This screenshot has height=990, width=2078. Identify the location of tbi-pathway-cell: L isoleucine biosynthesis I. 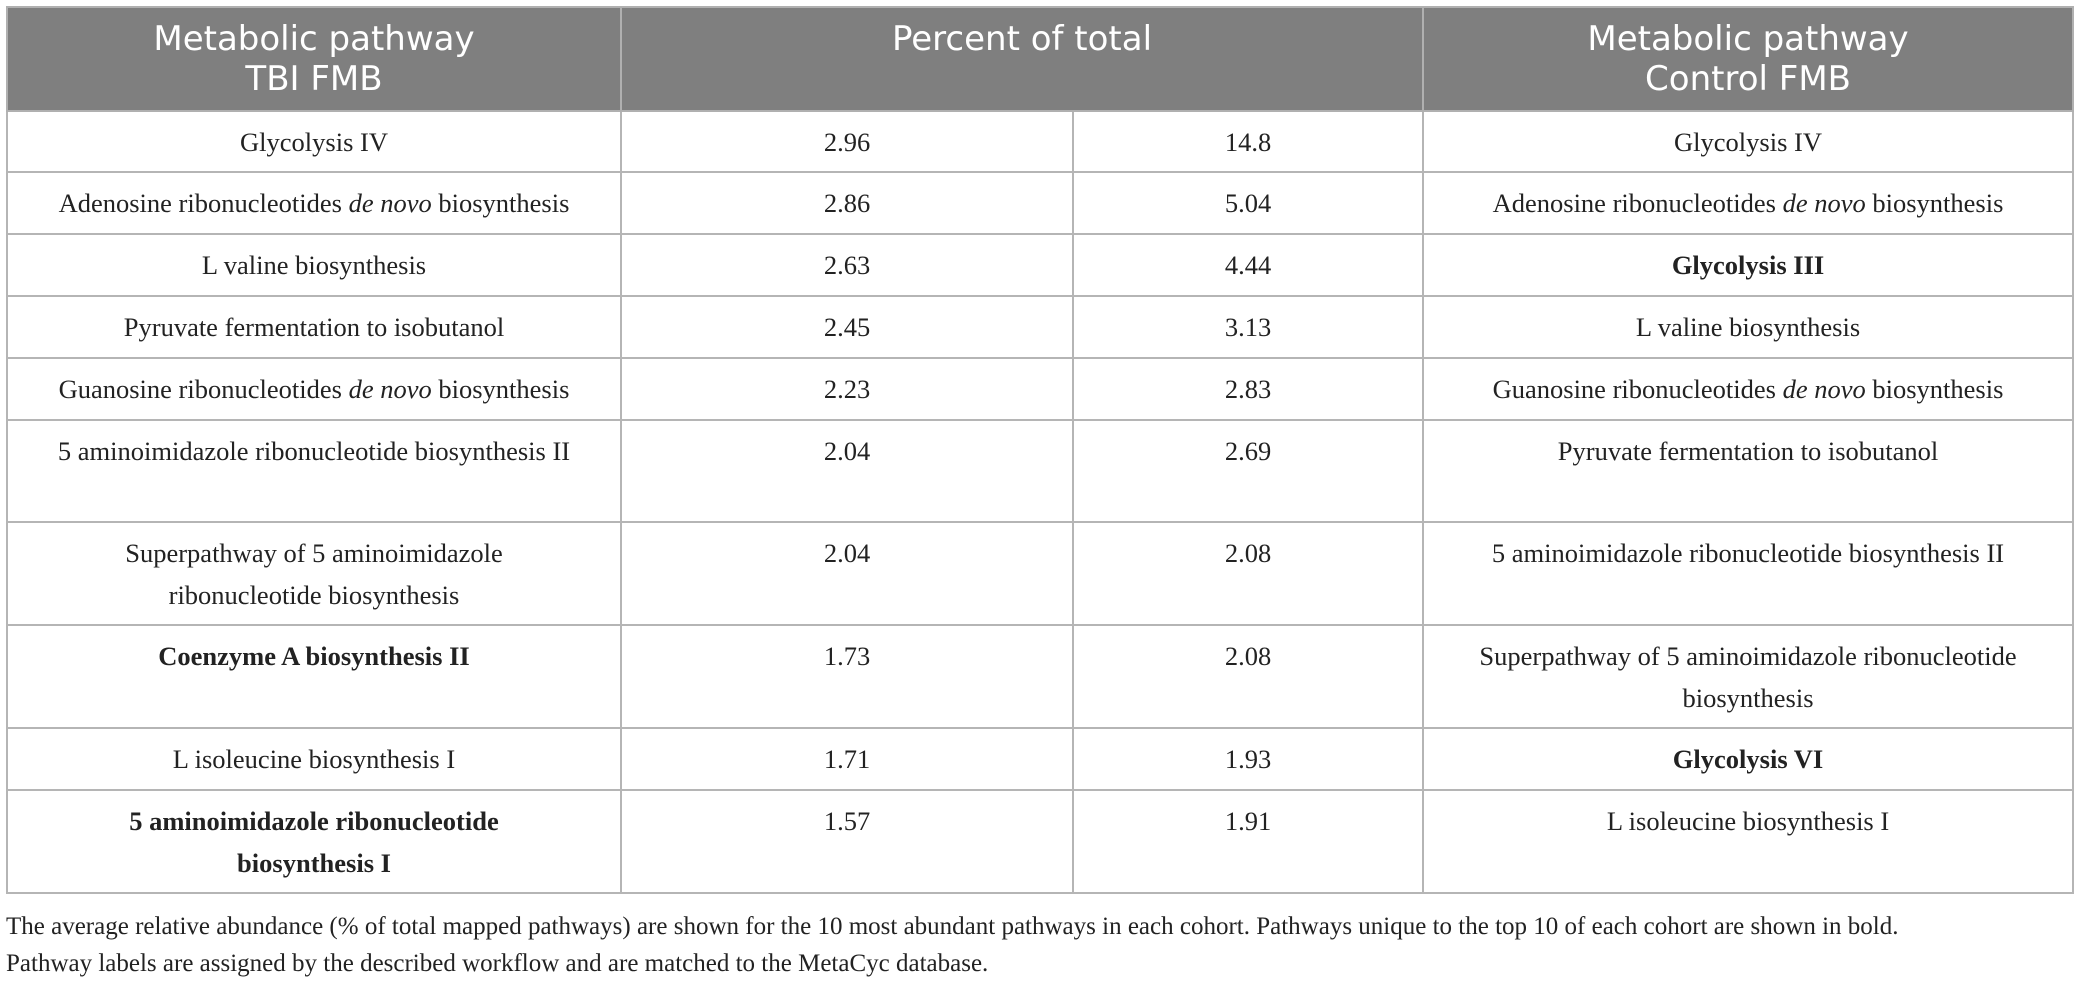
(314, 759).